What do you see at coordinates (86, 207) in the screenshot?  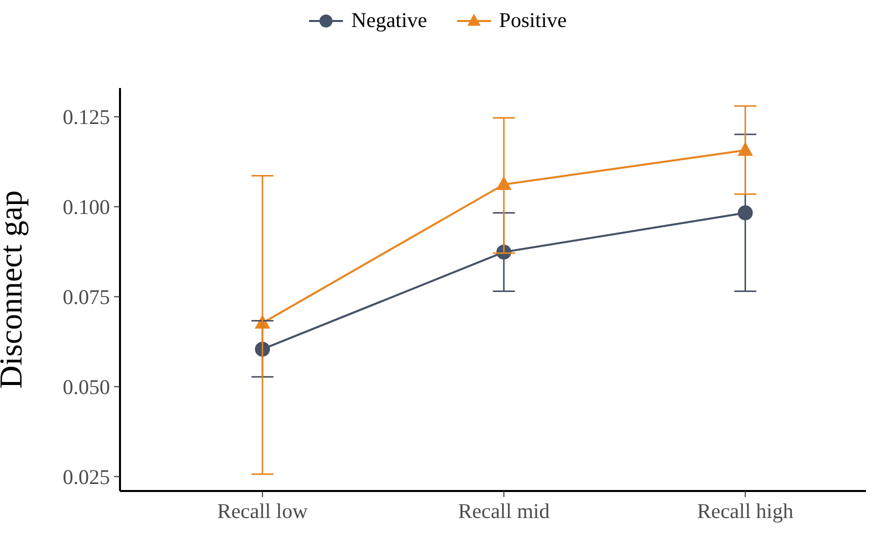 I see `y-tick-label: 0.100` at bounding box center [86, 207].